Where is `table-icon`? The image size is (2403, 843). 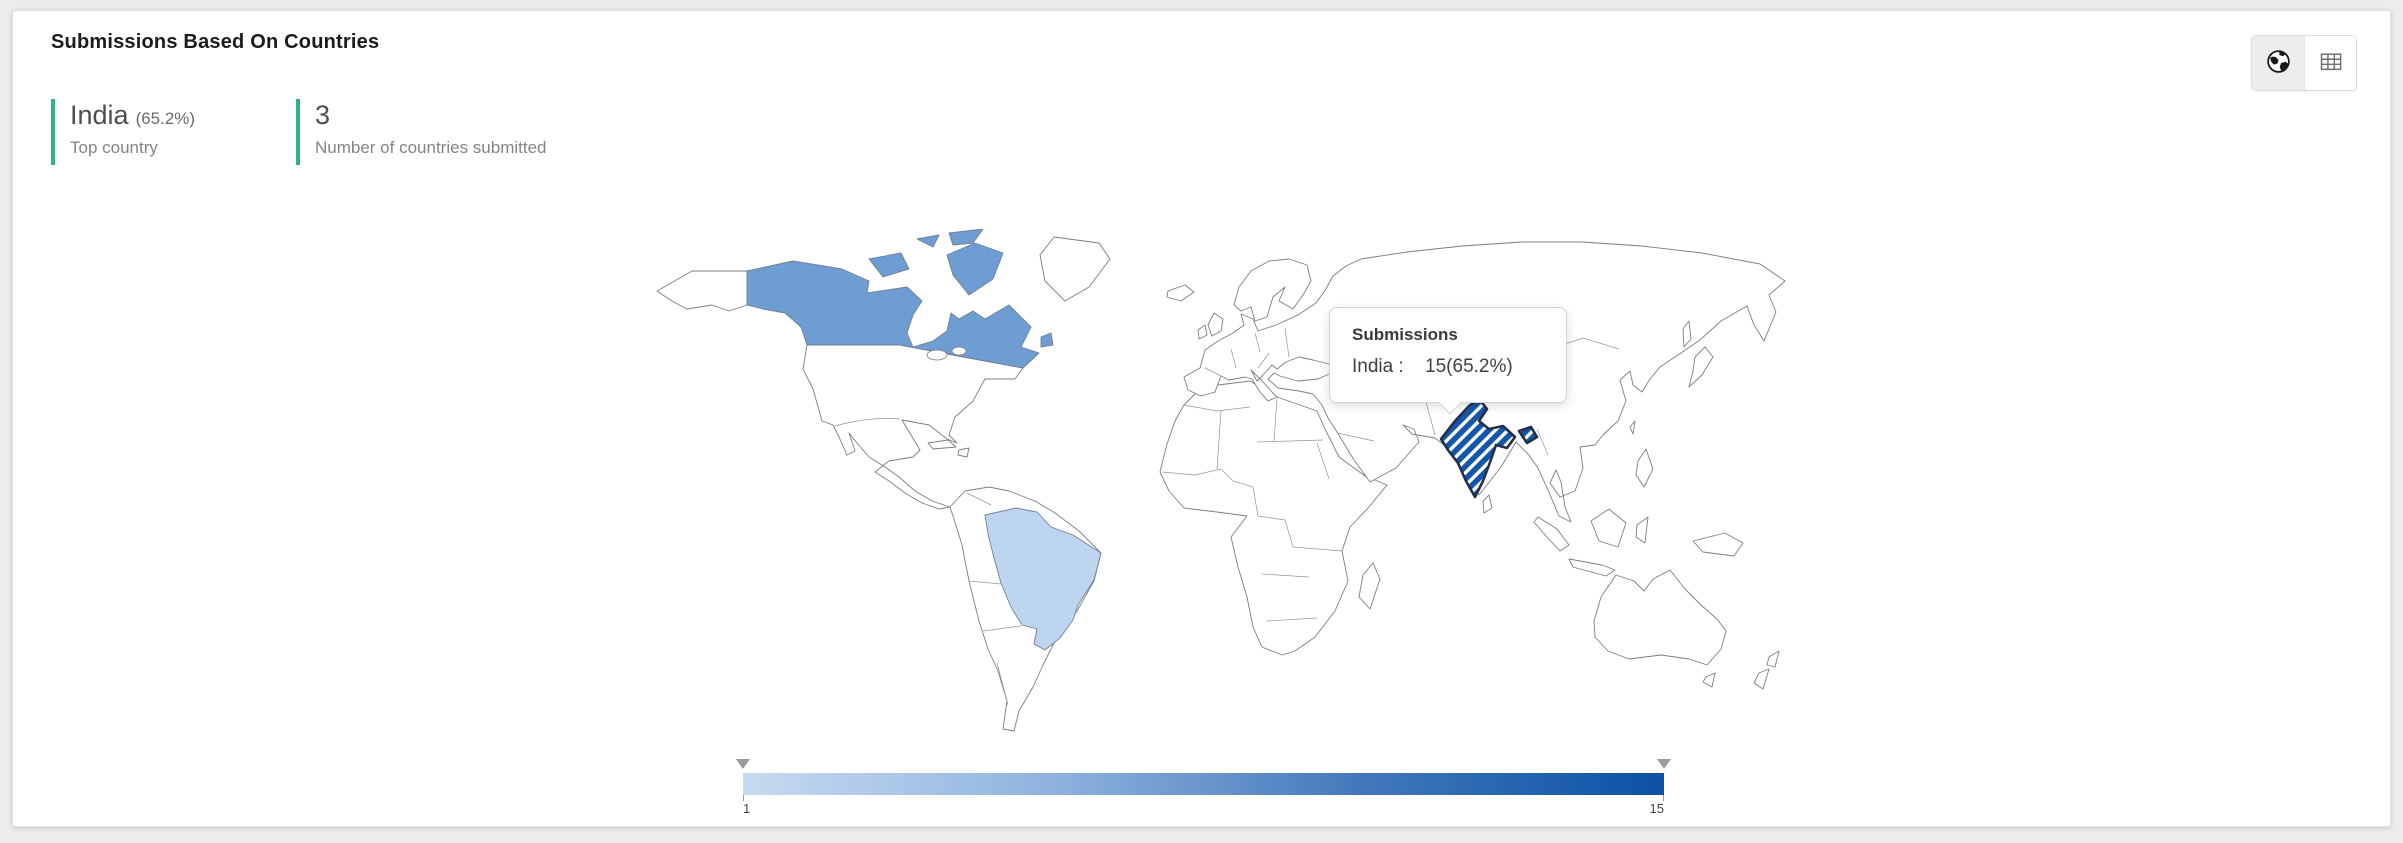
table-icon is located at coordinates (2330, 63).